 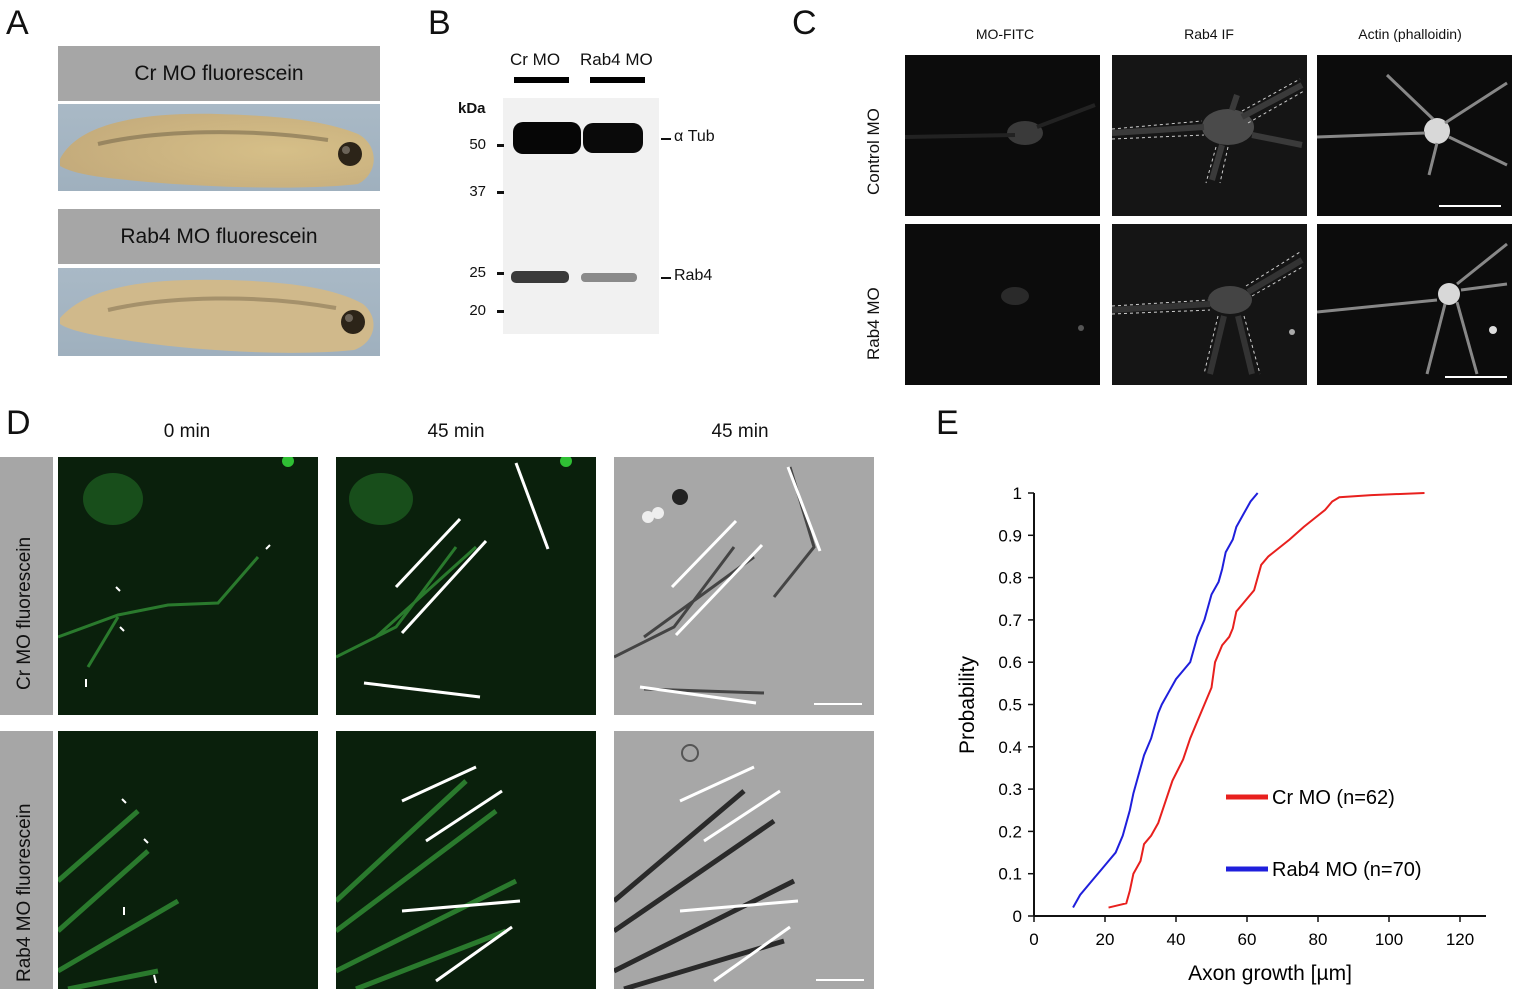 What do you see at coordinates (1017, 916) in the screenshot?
I see `y-tick-label: 0` at bounding box center [1017, 916].